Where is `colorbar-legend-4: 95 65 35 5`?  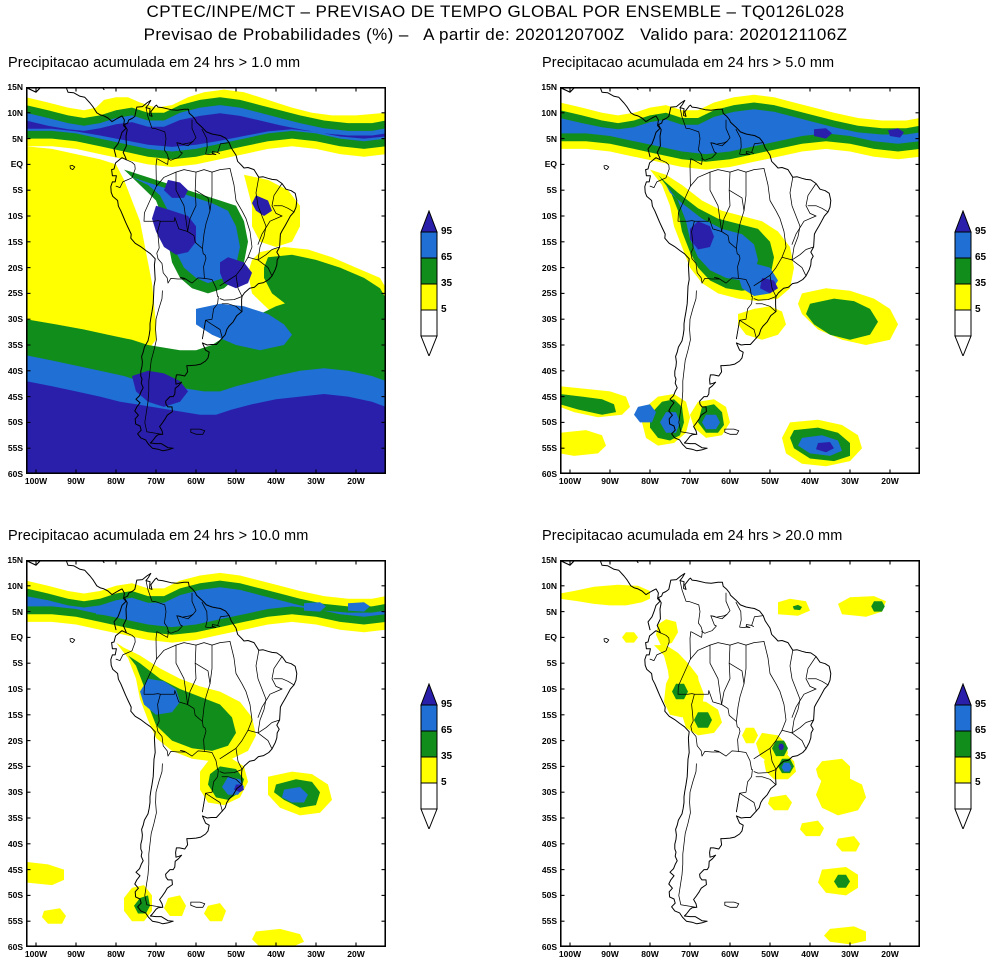
colorbar-legend-4: 95 65 35 5 is located at coordinates (970, 756).